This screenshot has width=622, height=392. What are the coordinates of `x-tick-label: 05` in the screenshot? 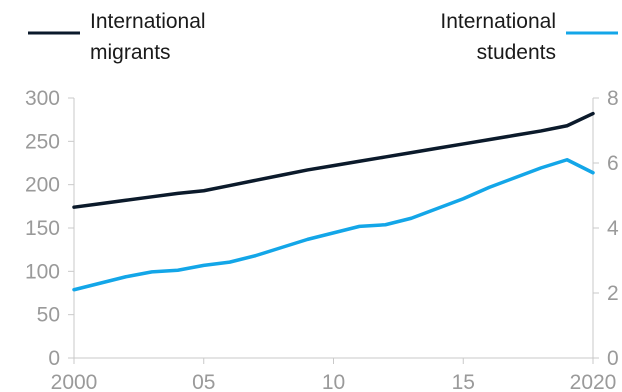 It's located at (203, 381).